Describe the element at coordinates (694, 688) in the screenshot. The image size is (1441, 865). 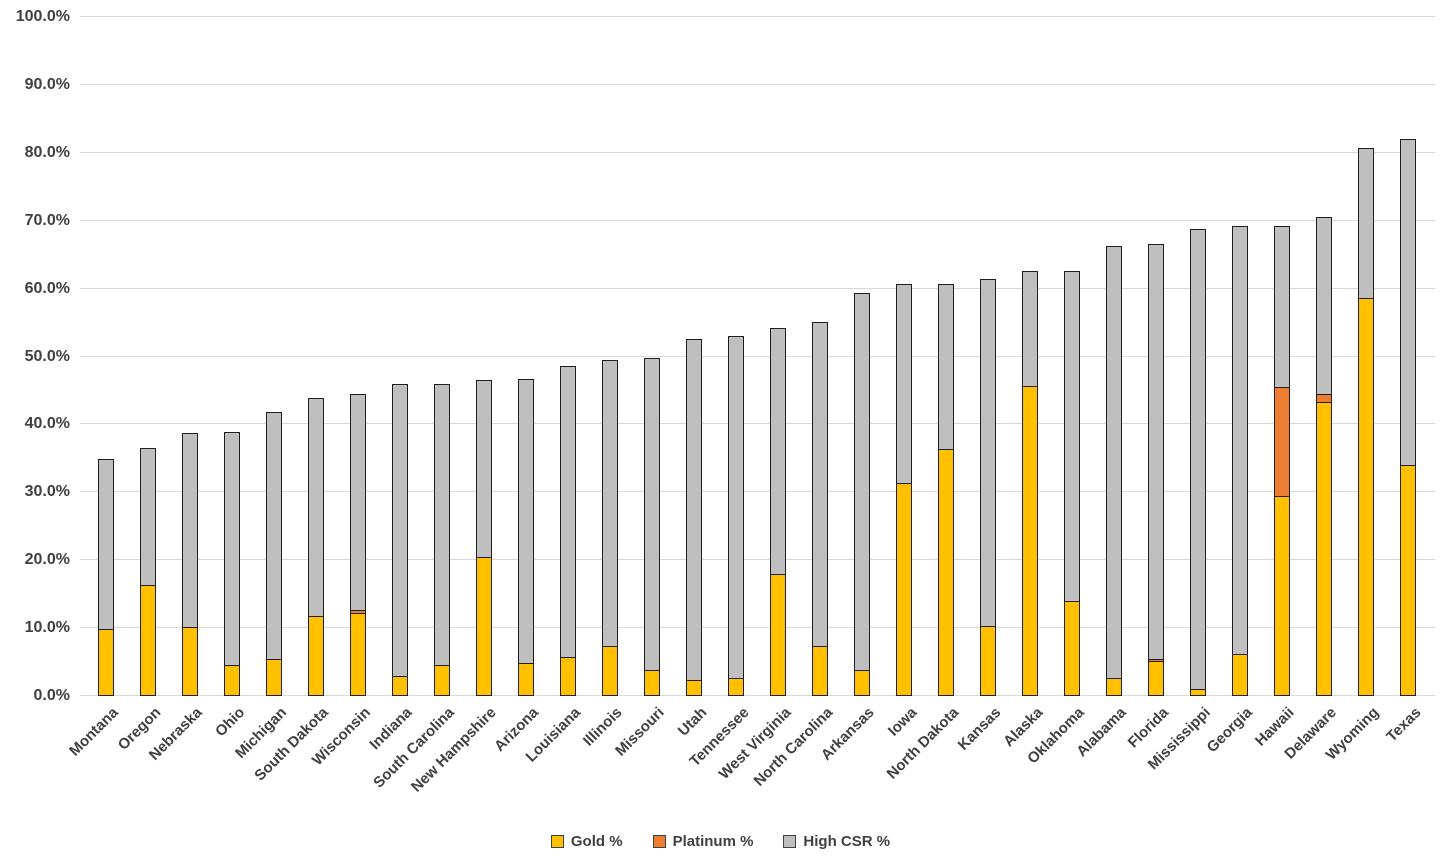
I see `bar-segment-gold--utah` at that location.